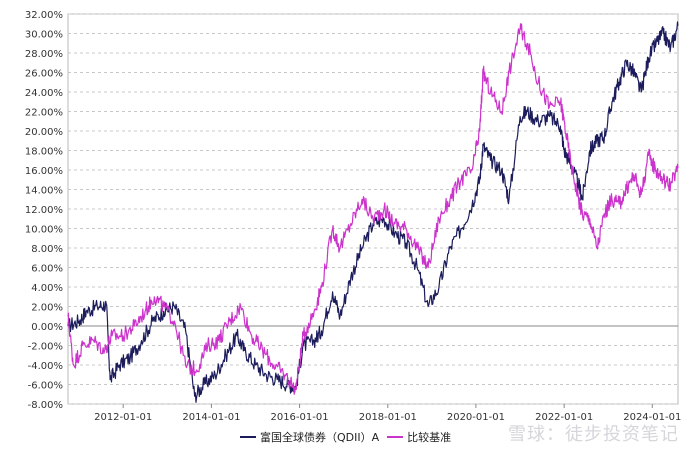 Image resolution: width=693 pixels, height=454 pixels. I want to click on legend-item-fund: 富国全球债券（QDII）A, so click(309, 437).